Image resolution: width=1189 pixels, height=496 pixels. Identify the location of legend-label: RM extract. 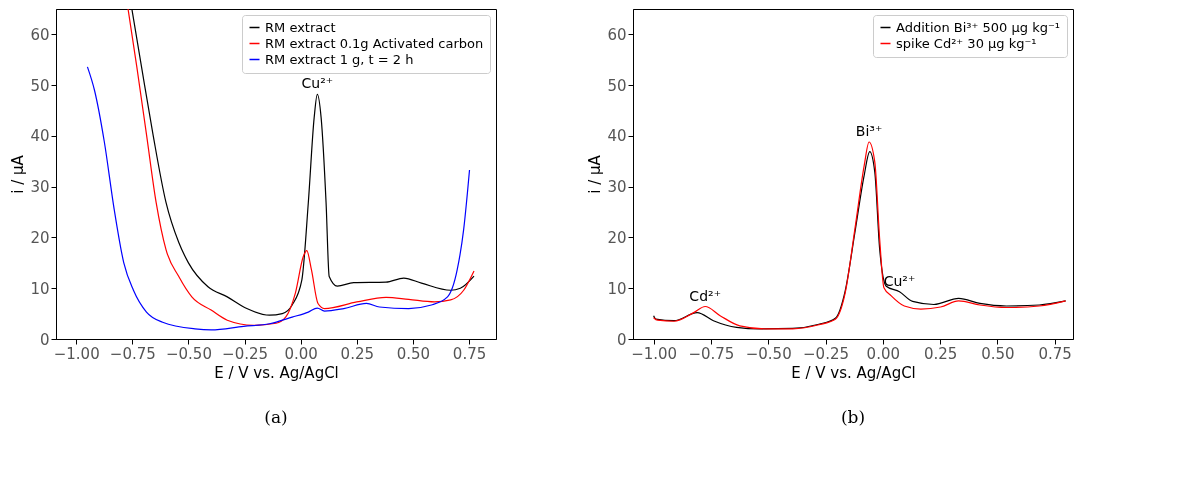
(300, 27).